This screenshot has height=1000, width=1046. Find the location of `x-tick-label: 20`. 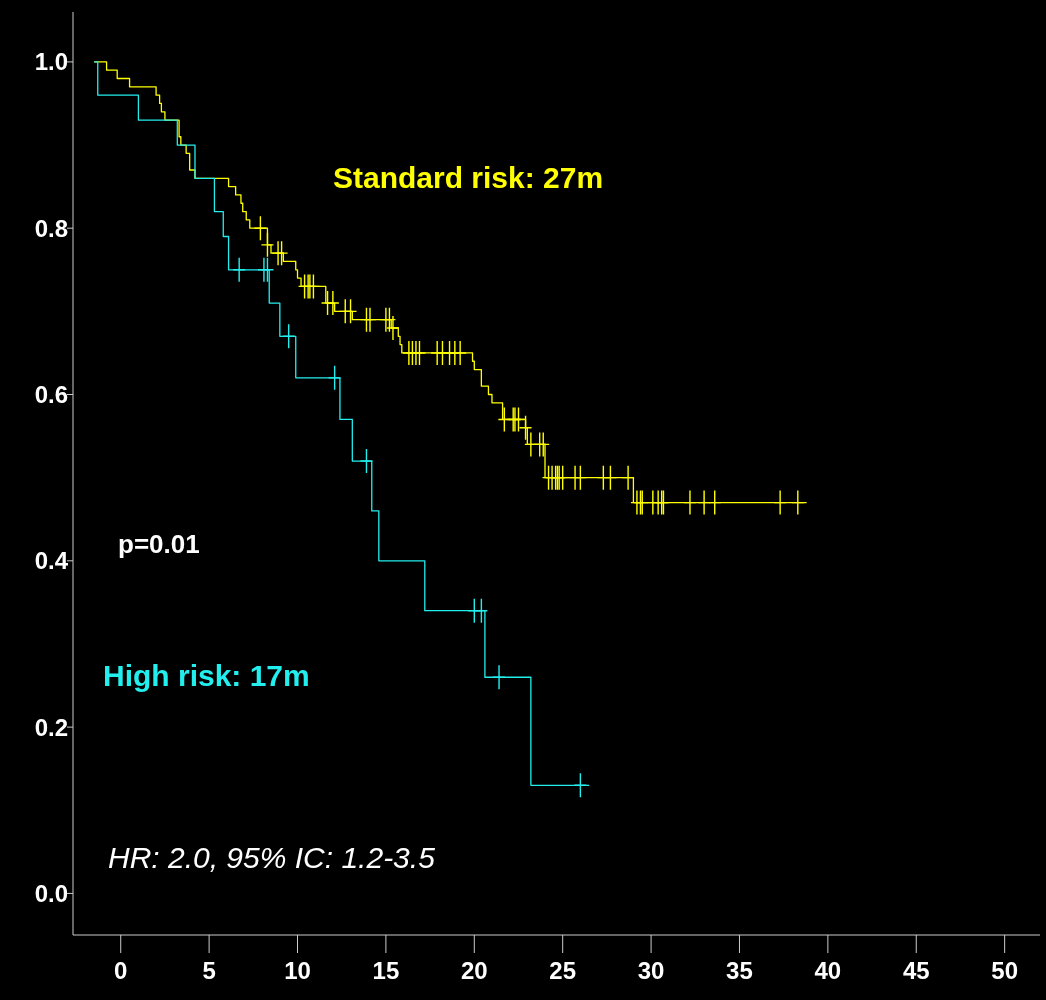

x-tick-label: 20 is located at coordinates (474, 970).